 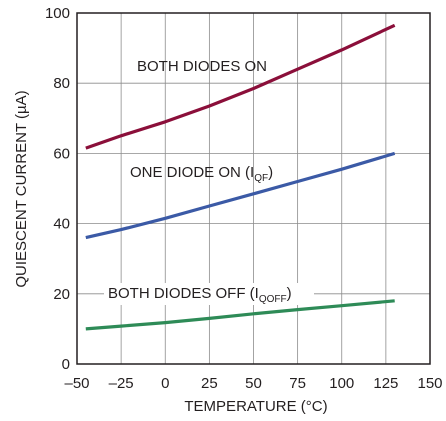 I want to click on x-tick-label: –25, so click(x=121, y=383).